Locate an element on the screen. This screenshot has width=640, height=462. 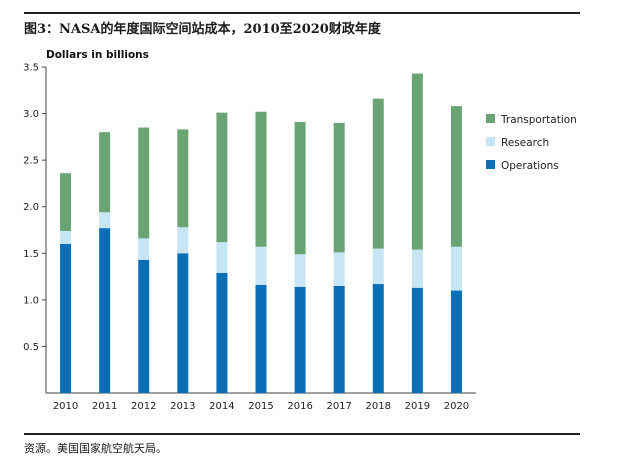
bar-transportation-2020 is located at coordinates (456, 176).